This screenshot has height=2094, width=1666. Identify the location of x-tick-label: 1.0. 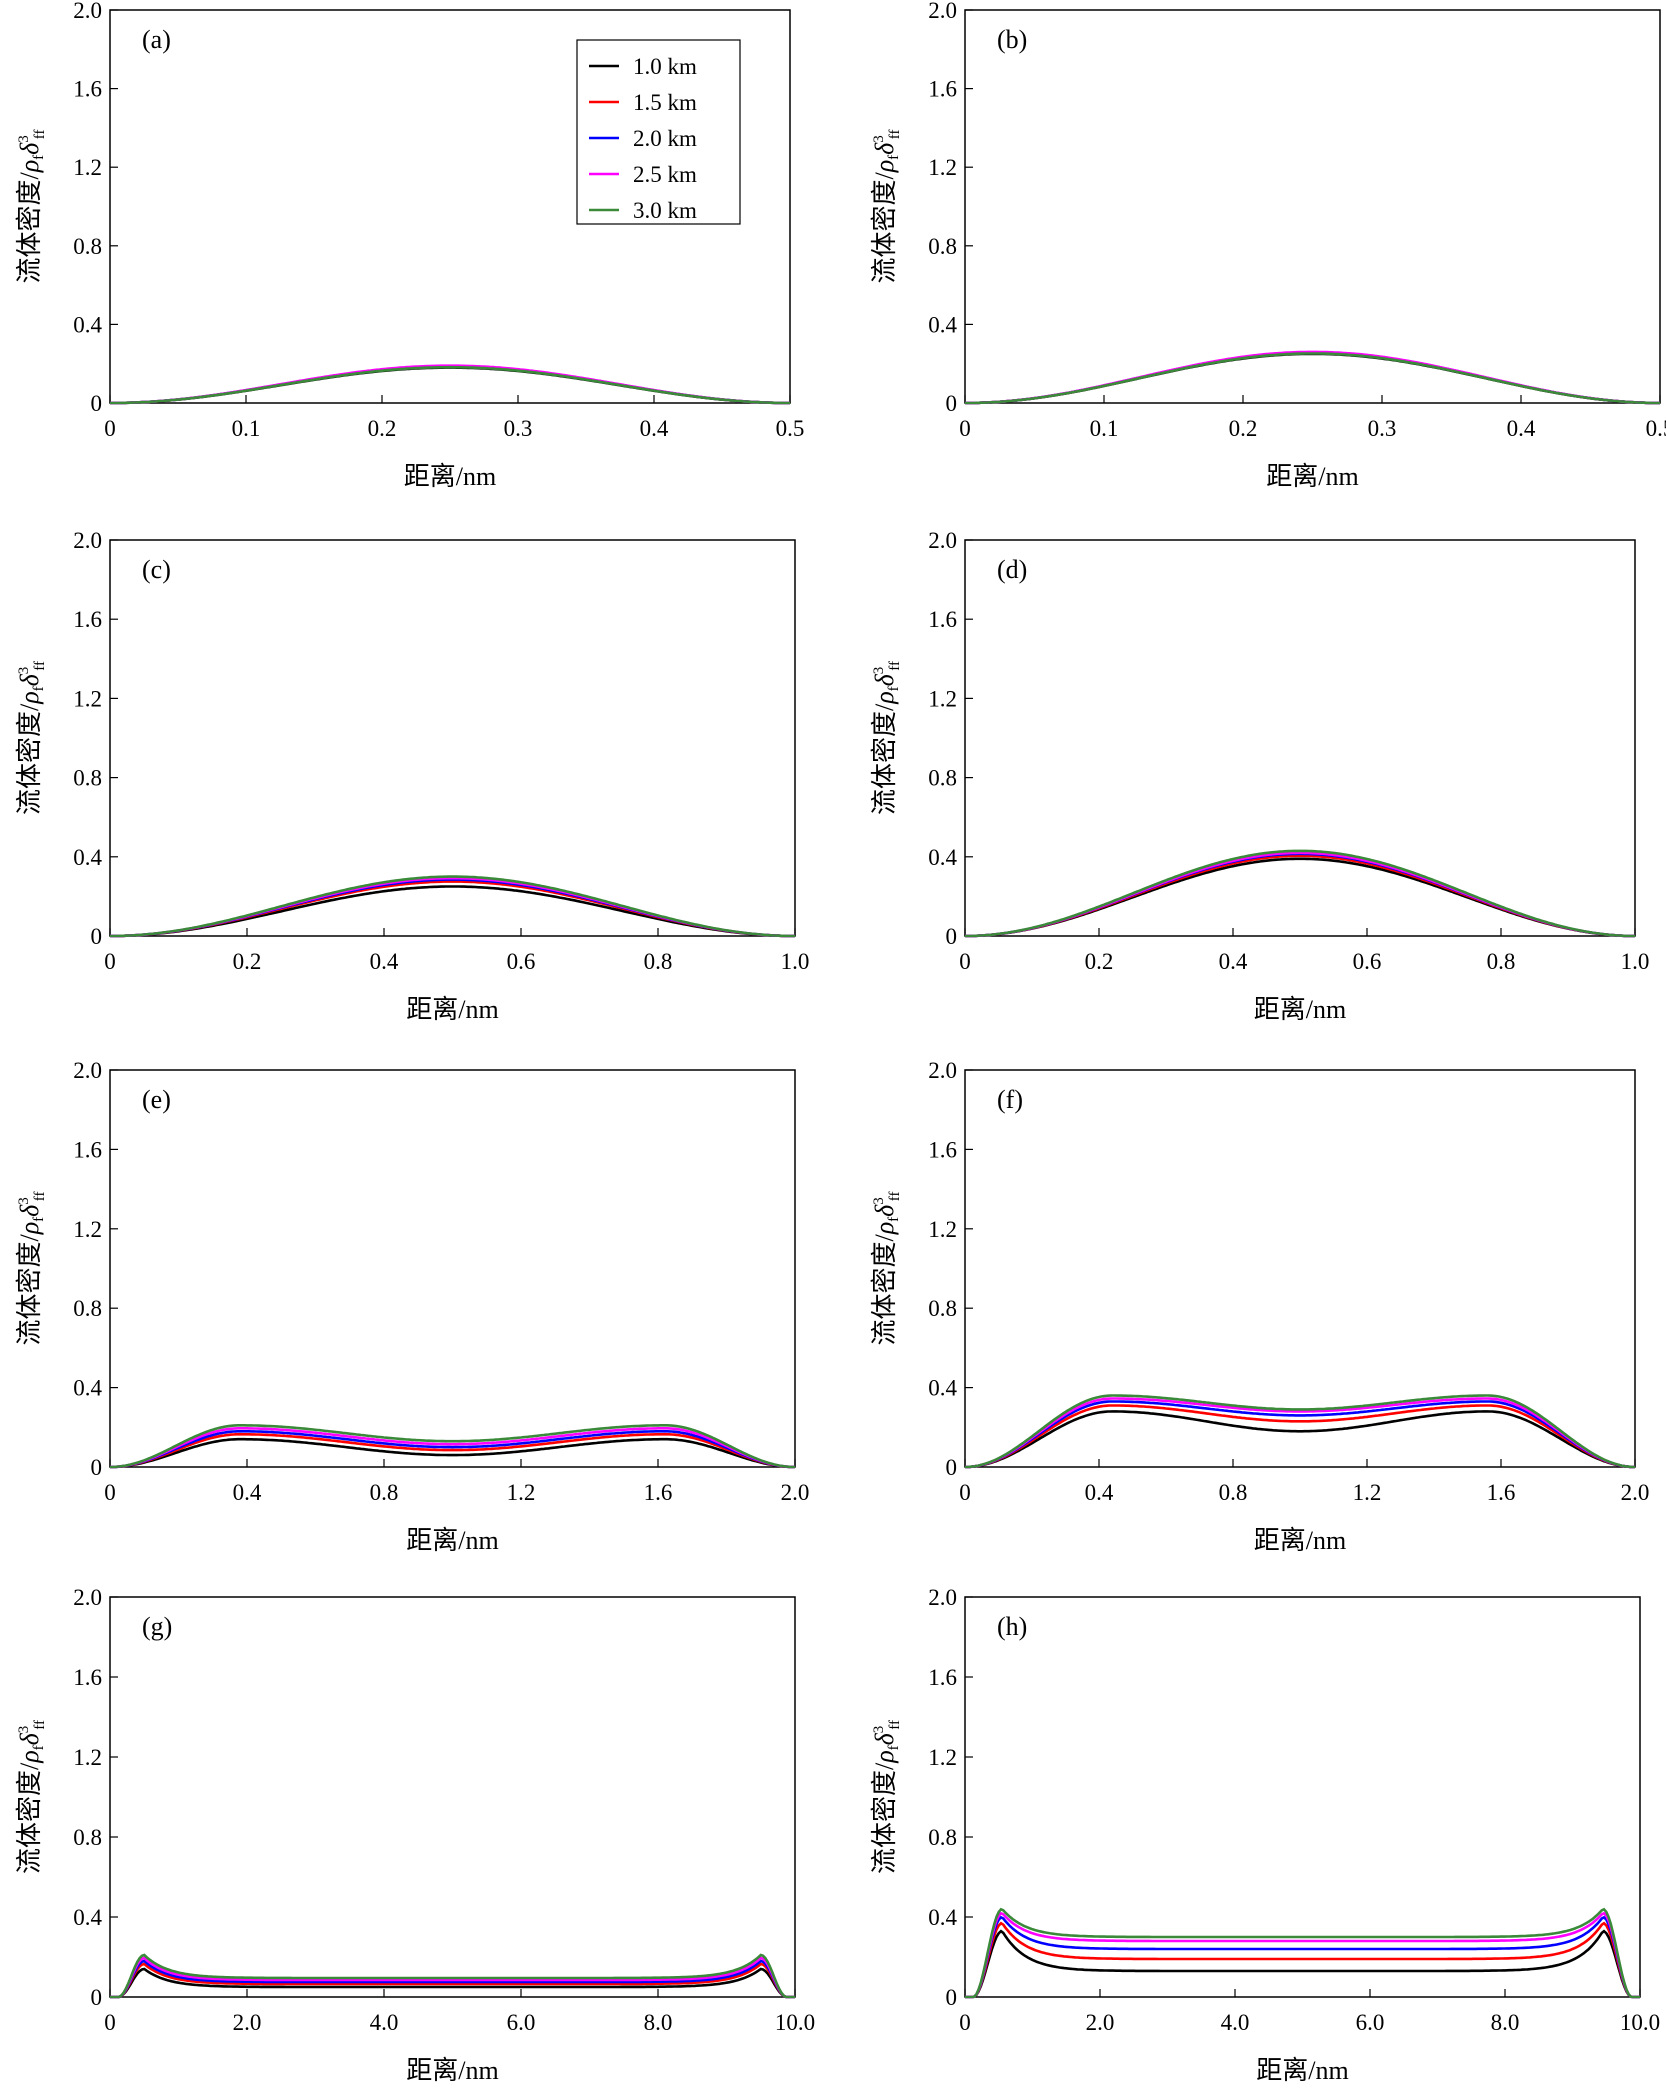
(795, 961).